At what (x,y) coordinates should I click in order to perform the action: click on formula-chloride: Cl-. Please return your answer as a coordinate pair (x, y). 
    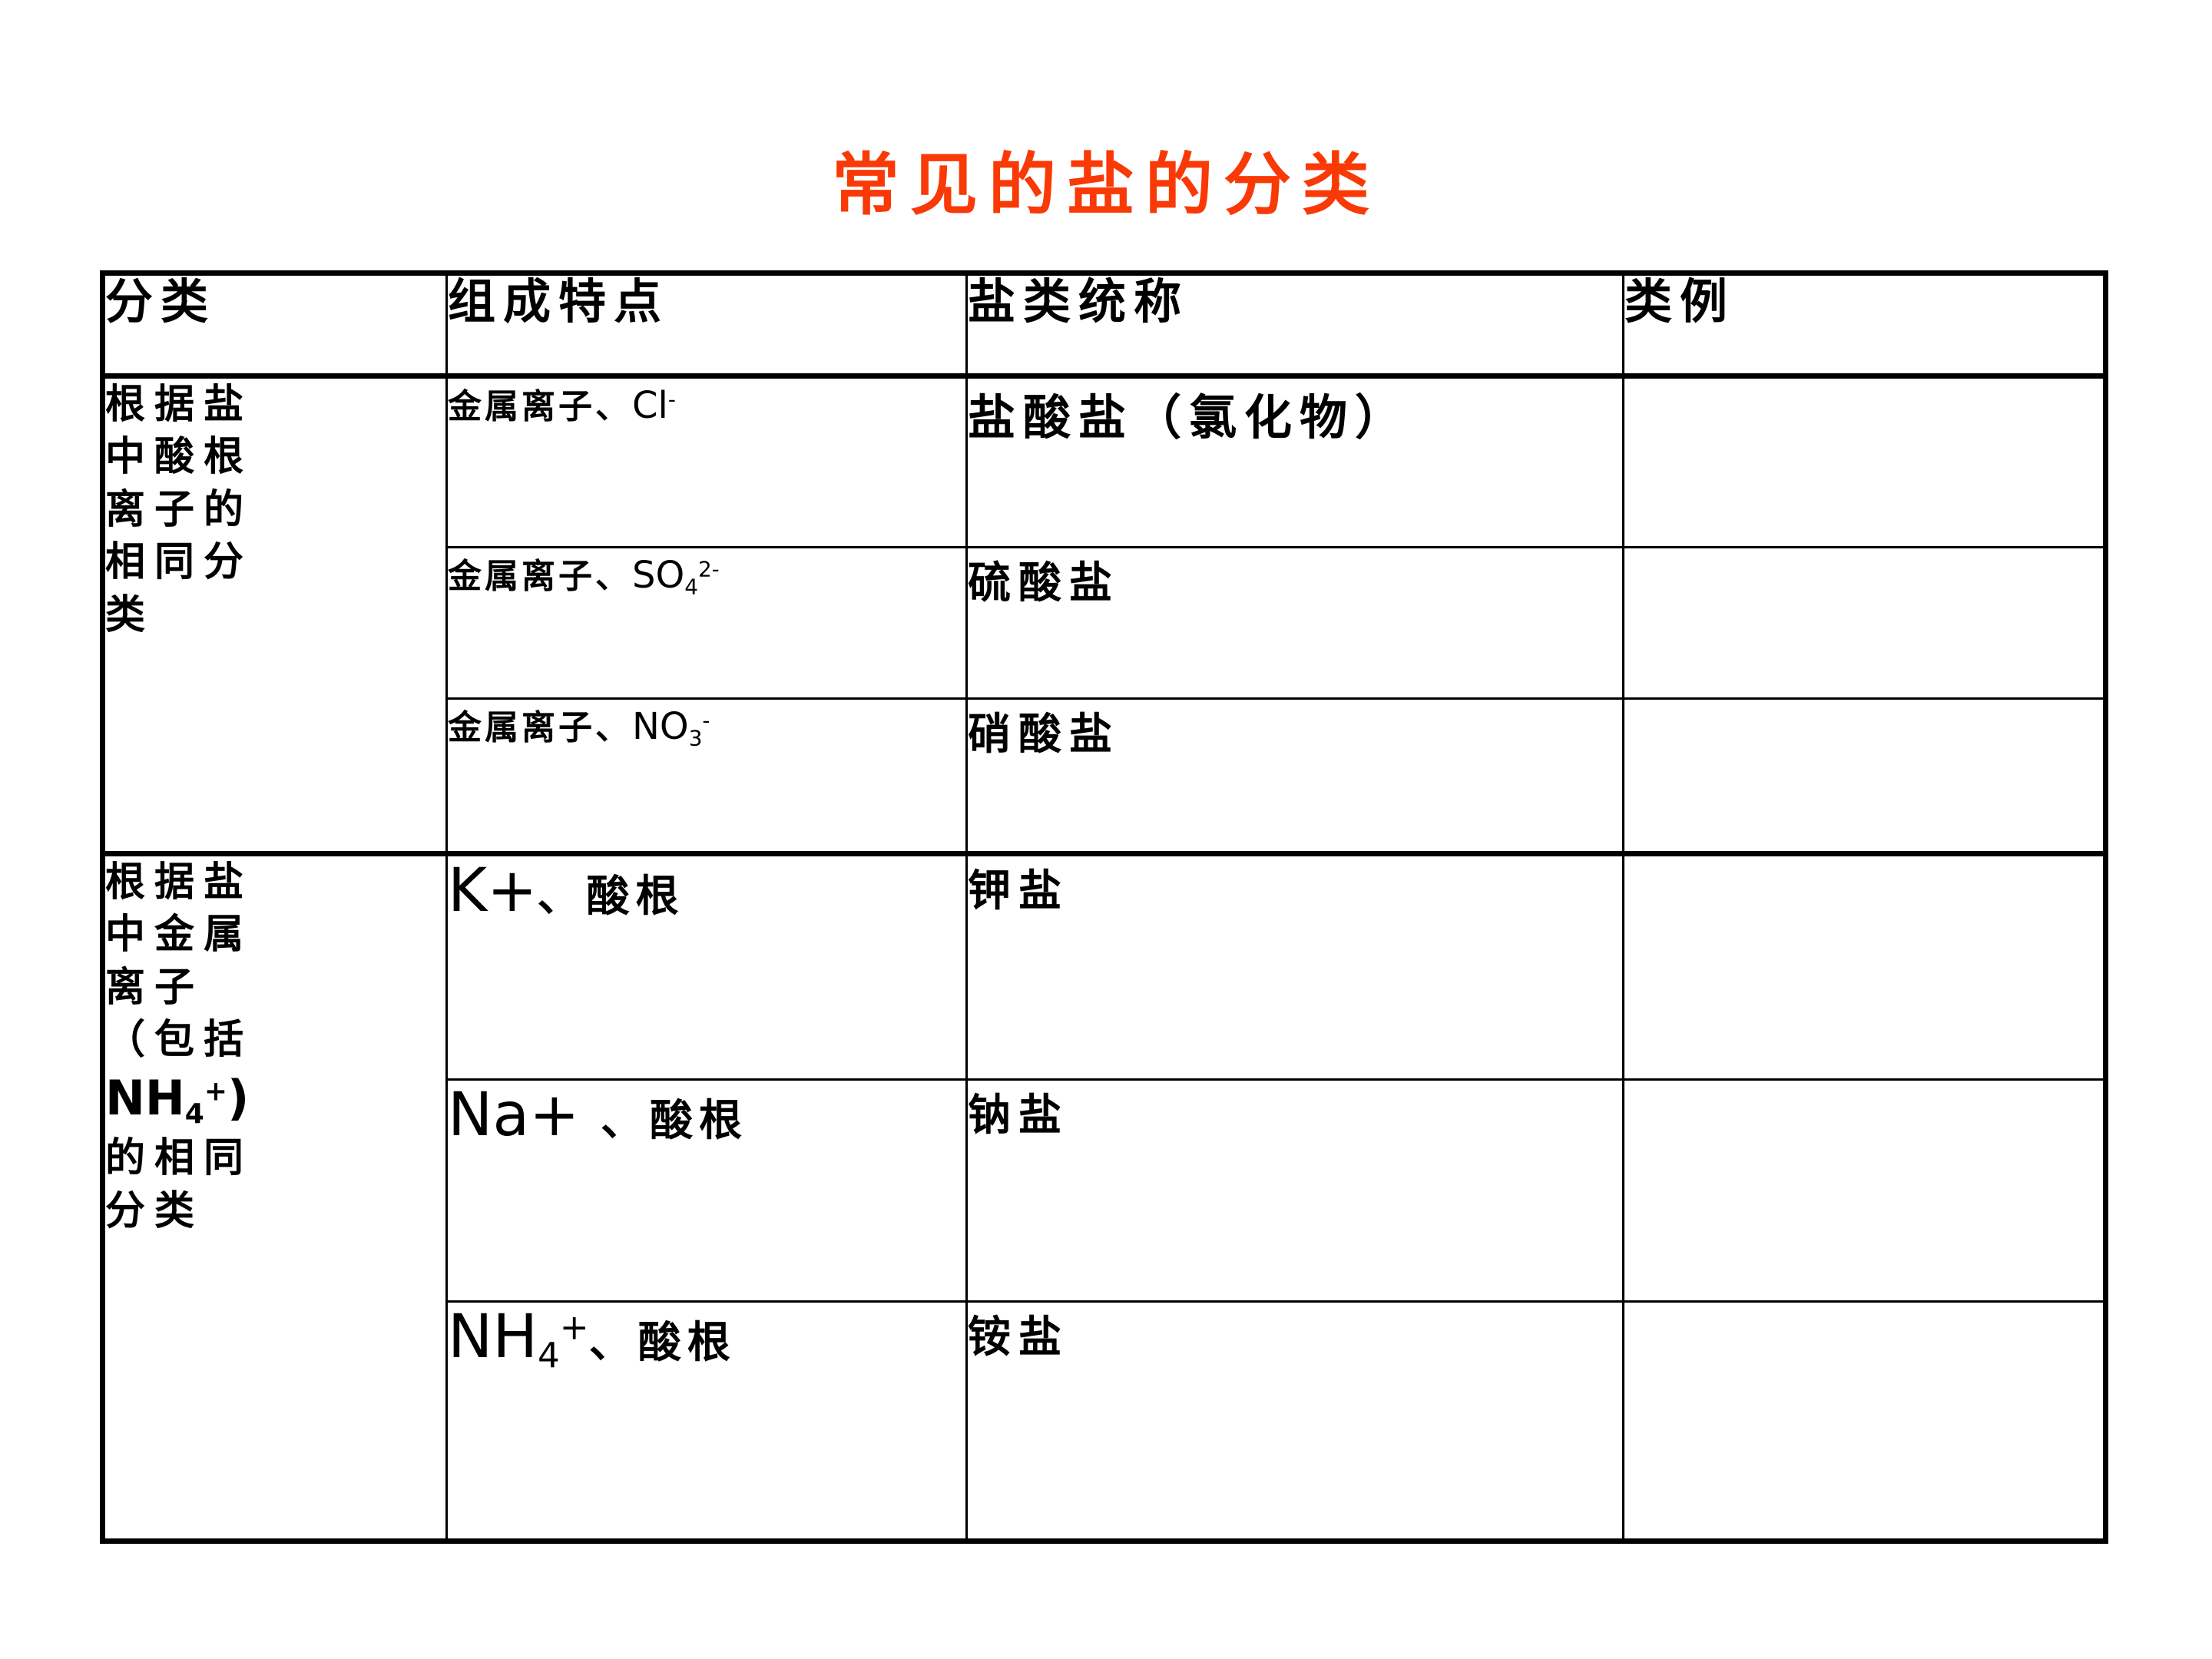
    Looking at the image, I should click on (654, 405).